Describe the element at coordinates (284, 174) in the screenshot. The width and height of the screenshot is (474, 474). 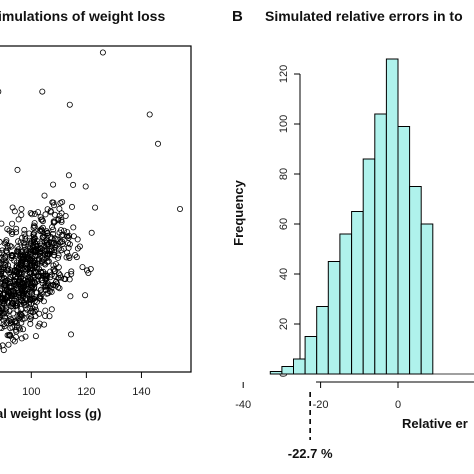
I see `y-tick-label: 80` at that location.